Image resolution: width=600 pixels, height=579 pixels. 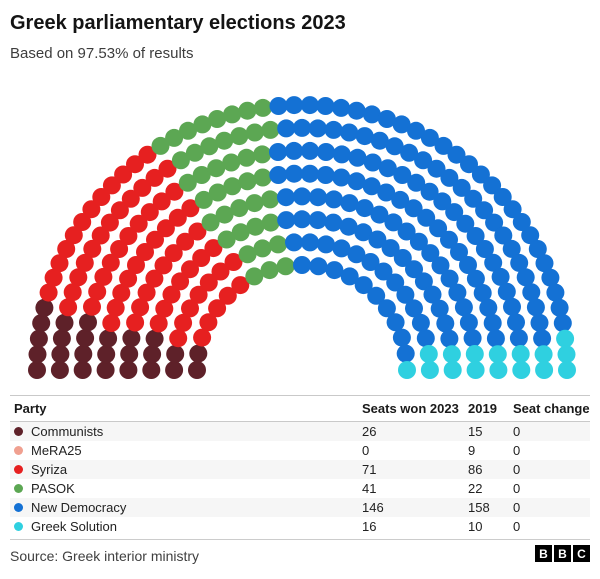 I want to click on table-row: PASOK 41 22 0, so click(x=300, y=488).